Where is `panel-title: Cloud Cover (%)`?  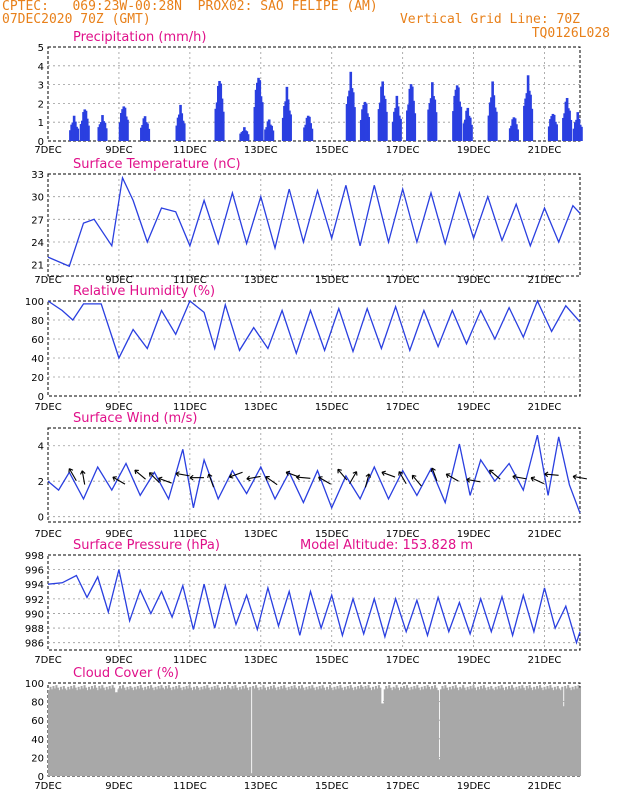
panel-title: Cloud Cover (%) is located at coordinates (126, 673).